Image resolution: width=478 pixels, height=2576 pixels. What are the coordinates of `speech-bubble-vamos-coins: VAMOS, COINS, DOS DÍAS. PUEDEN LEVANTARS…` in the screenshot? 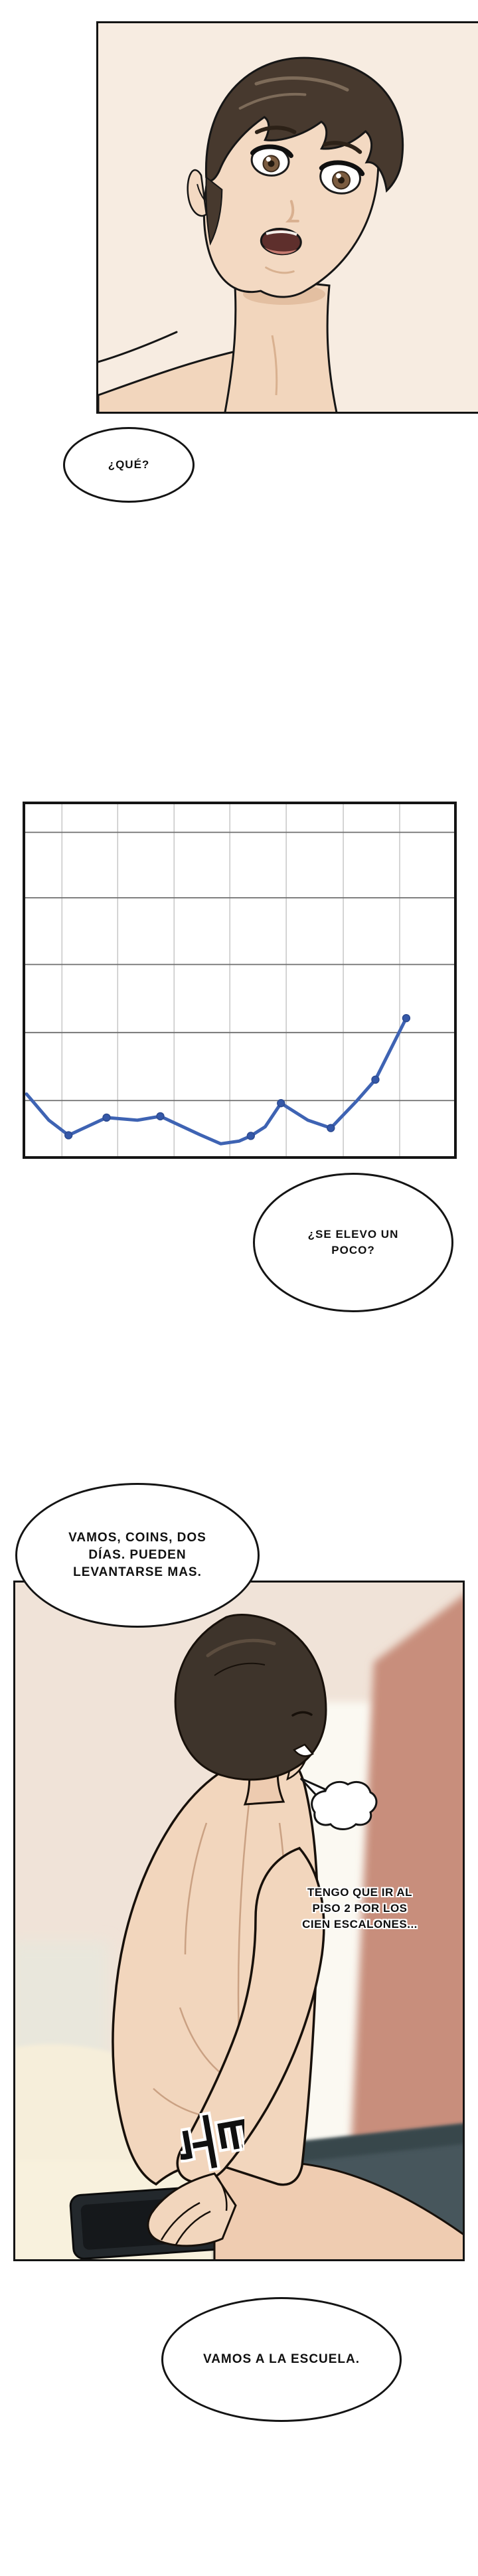 It's located at (137, 1555).